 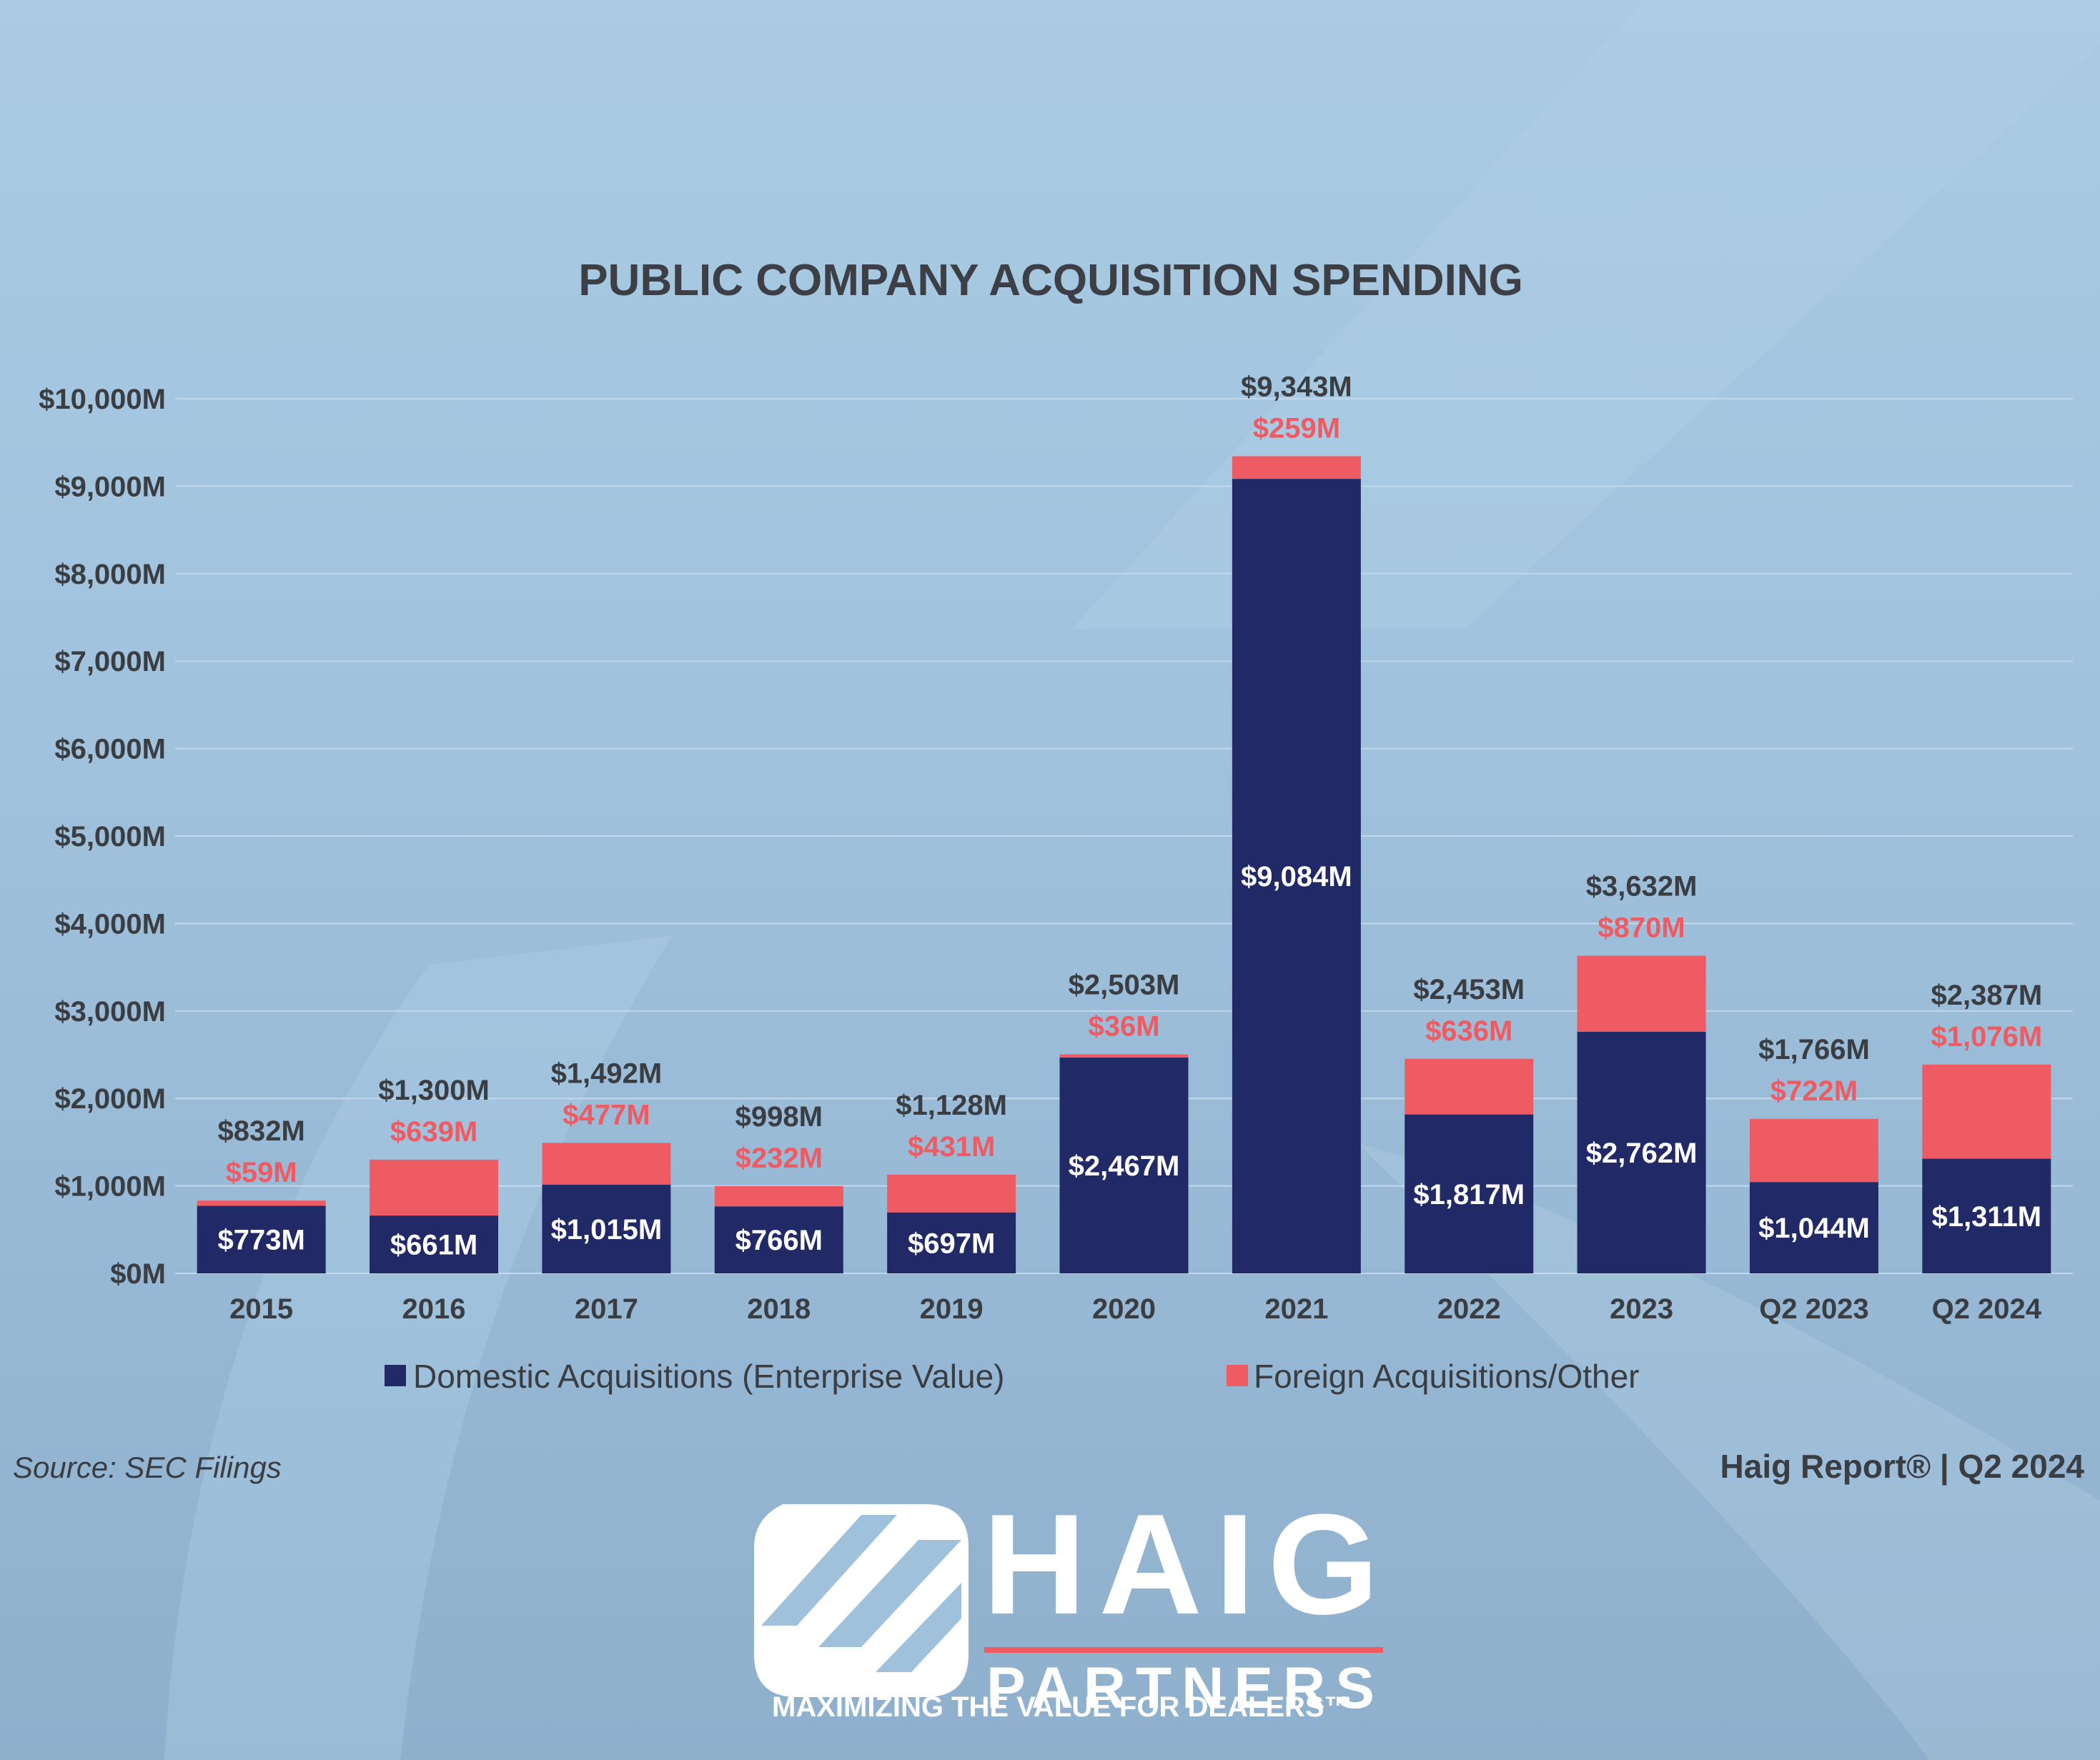 What do you see at coordinates (1237, 1375) in the screenshot?
I see `legend-swatch-foreign` at bounding box center [1237, 1375].